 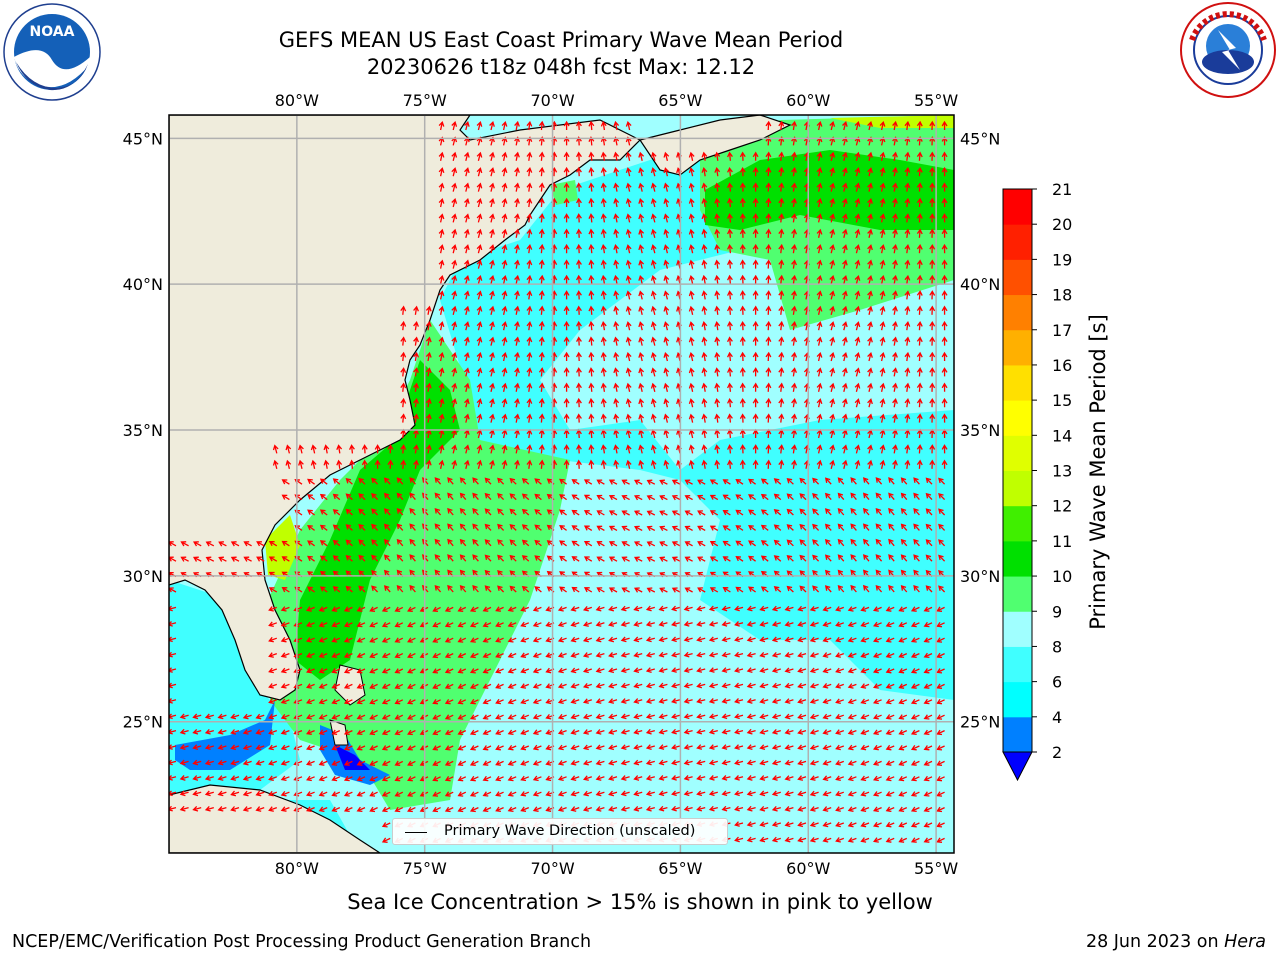 What do you see at coordinates (1017, 594) in the screenshot?
I see `colorbar-segment` at bounding box center [1017, 594].